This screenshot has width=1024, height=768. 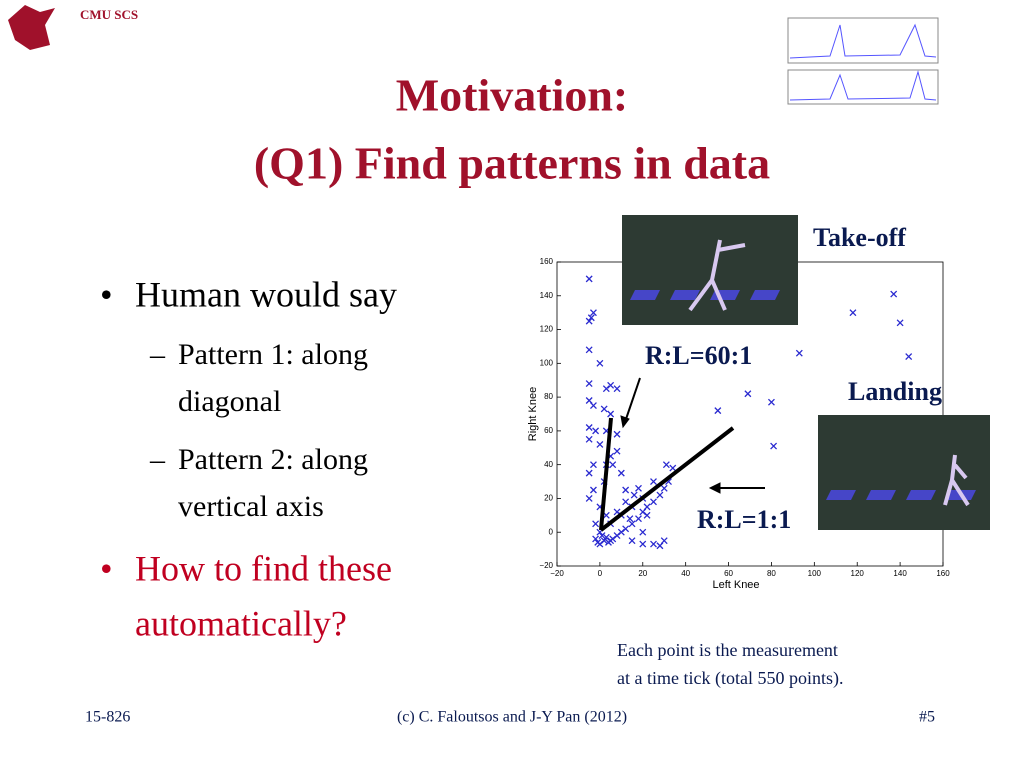 I want to click on x-tick-label: −20, so click(x=557, y=573).